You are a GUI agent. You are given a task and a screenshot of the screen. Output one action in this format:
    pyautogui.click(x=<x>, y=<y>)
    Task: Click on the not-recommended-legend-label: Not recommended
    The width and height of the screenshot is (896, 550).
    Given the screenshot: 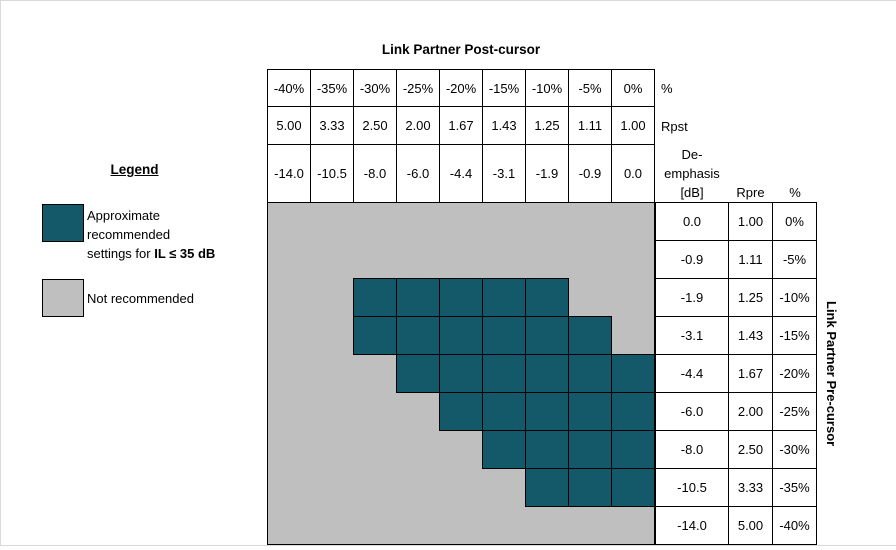 What is the action you would take?
    pyautogui.click(x=140, y=298)
    